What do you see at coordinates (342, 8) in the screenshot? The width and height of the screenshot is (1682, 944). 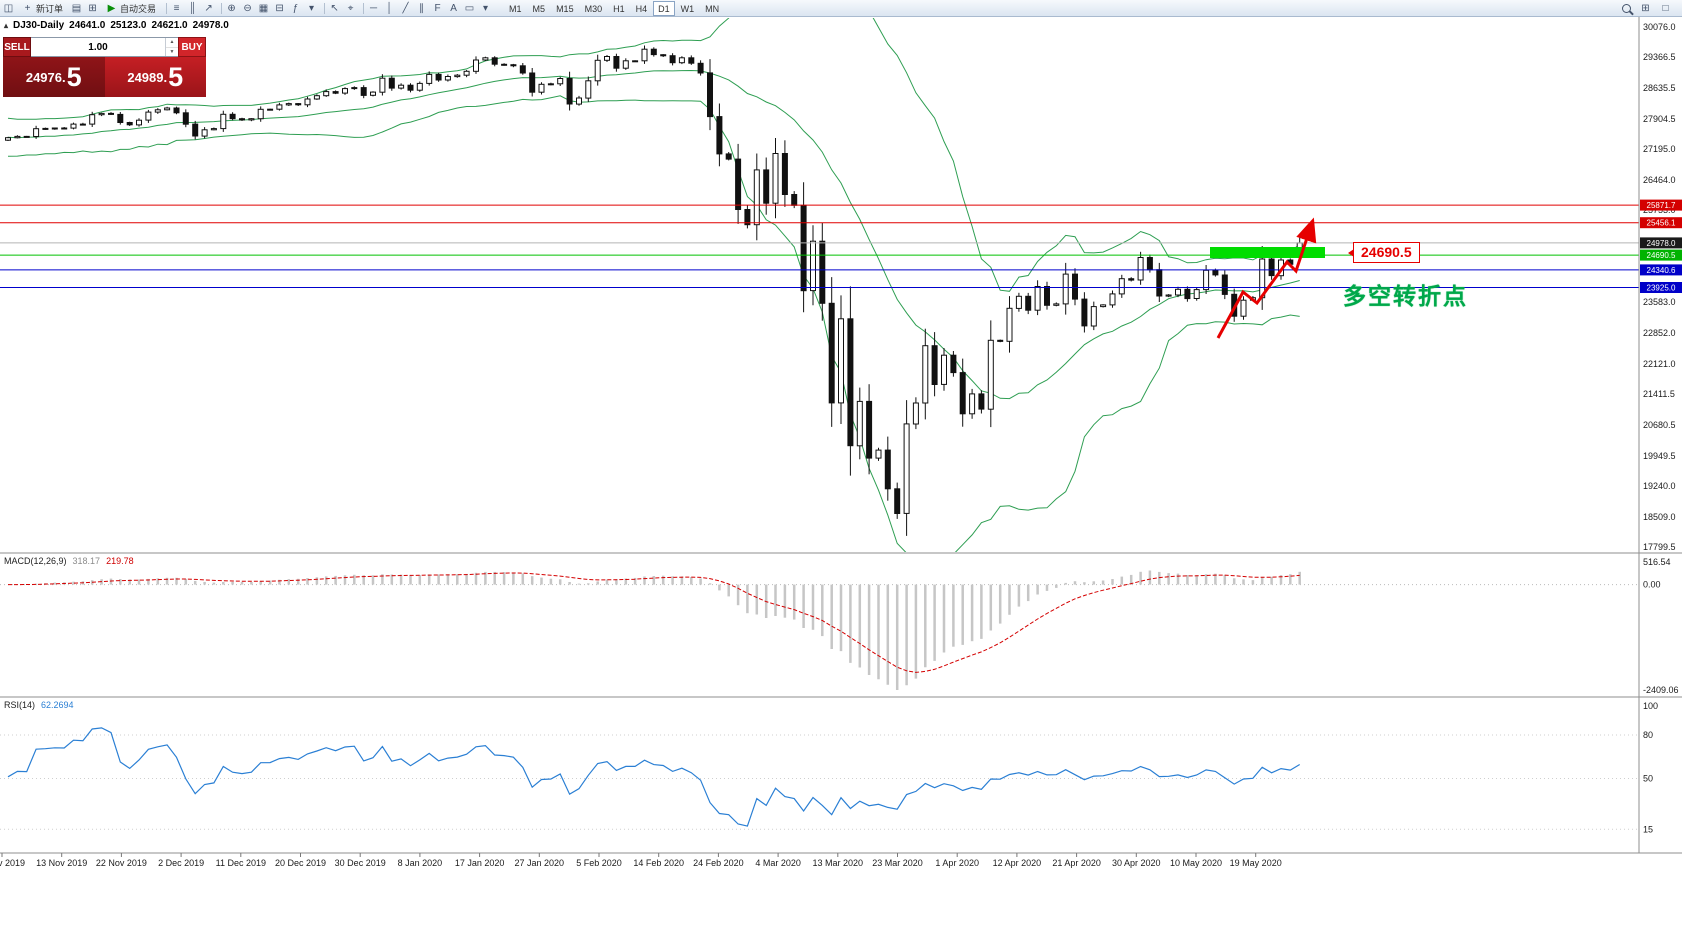 I see `toolbar-group-cursor: ↖ ⌖` at bounding box center [342, 8].